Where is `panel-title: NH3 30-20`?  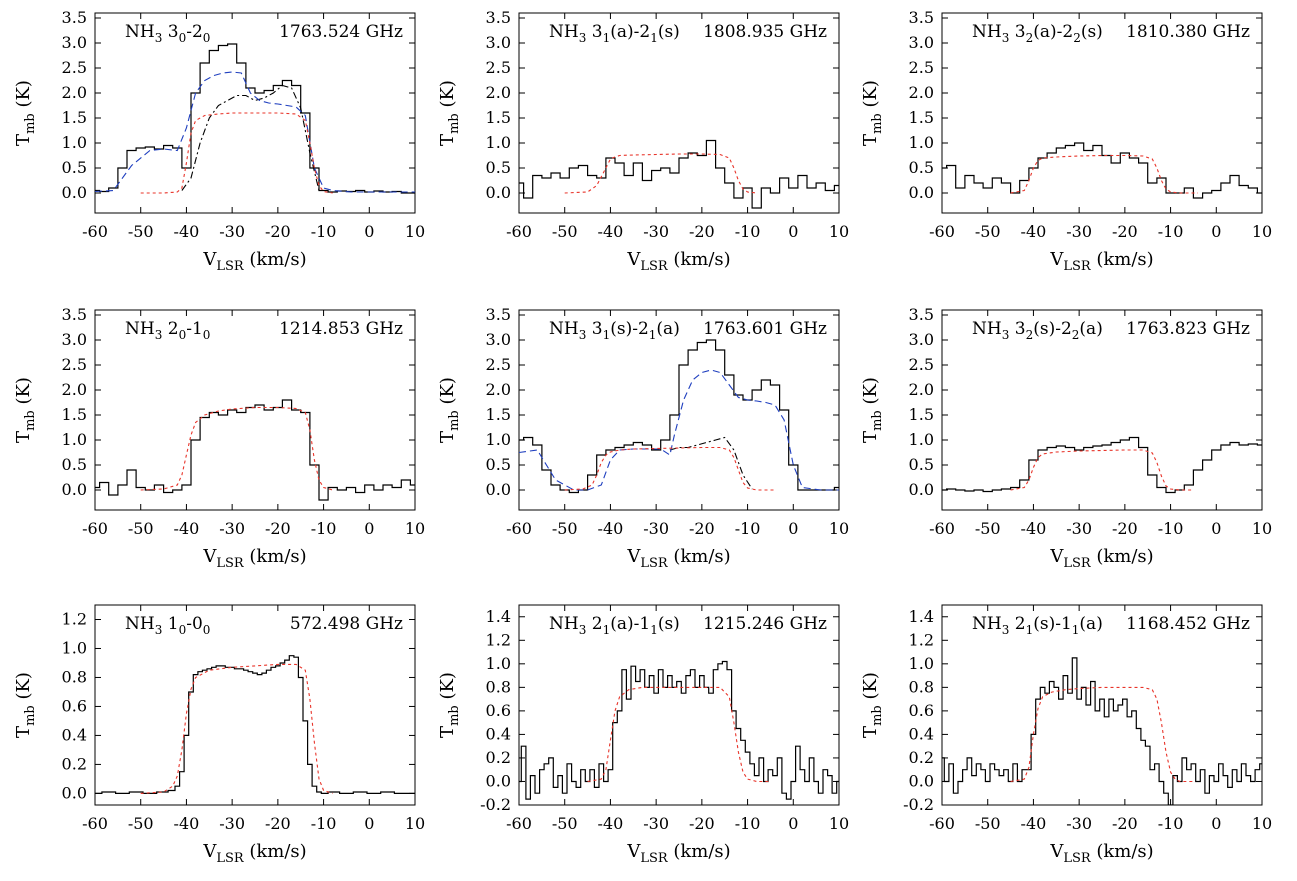
panel-title: NH3 30-20 is located at coordinates (167, 33).